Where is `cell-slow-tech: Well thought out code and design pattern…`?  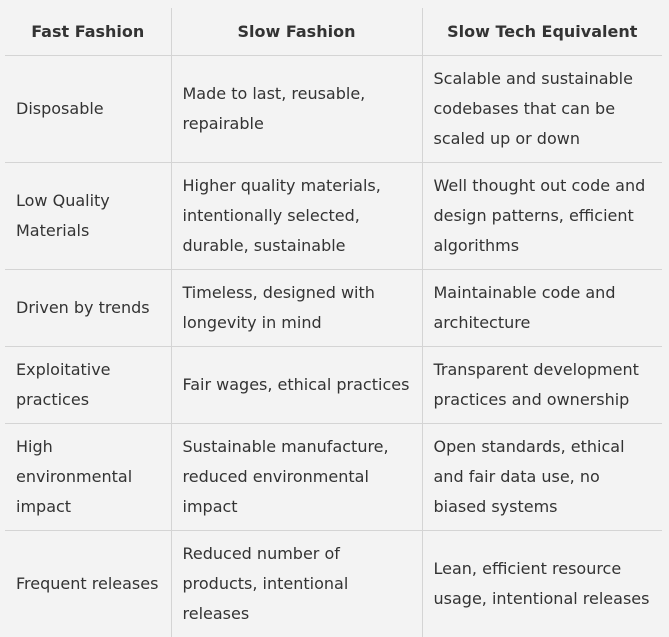
cell-slow-tech: Well thought out code and design pattern… is located at coordinates (542, 216).